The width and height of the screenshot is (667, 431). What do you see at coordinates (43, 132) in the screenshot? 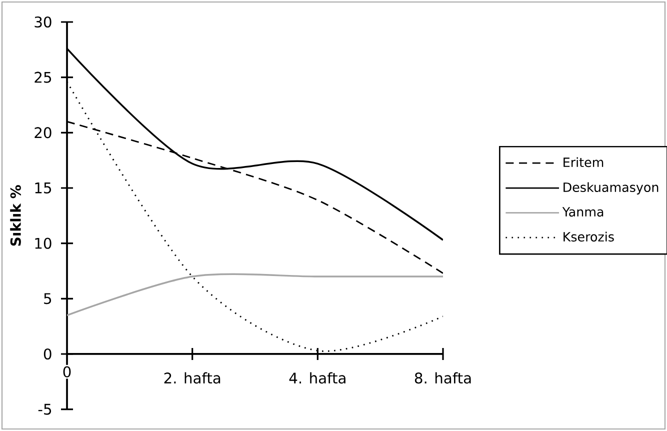
I see `y-tick-label: 20` at bounding box center [43, 132].